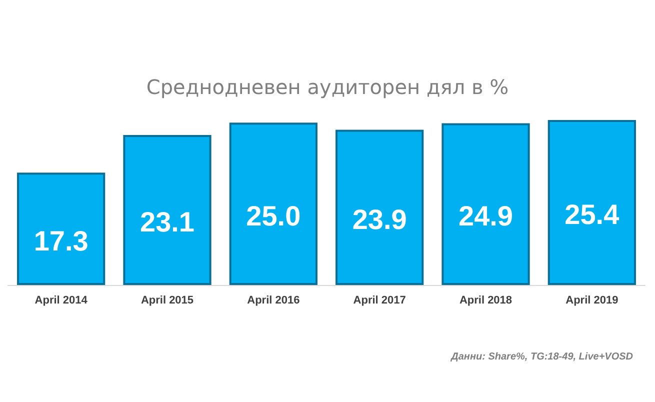  Describe the element at coordinates (592, 300) in the screenshot. I see `x-tick-label: April 2019` at that location.